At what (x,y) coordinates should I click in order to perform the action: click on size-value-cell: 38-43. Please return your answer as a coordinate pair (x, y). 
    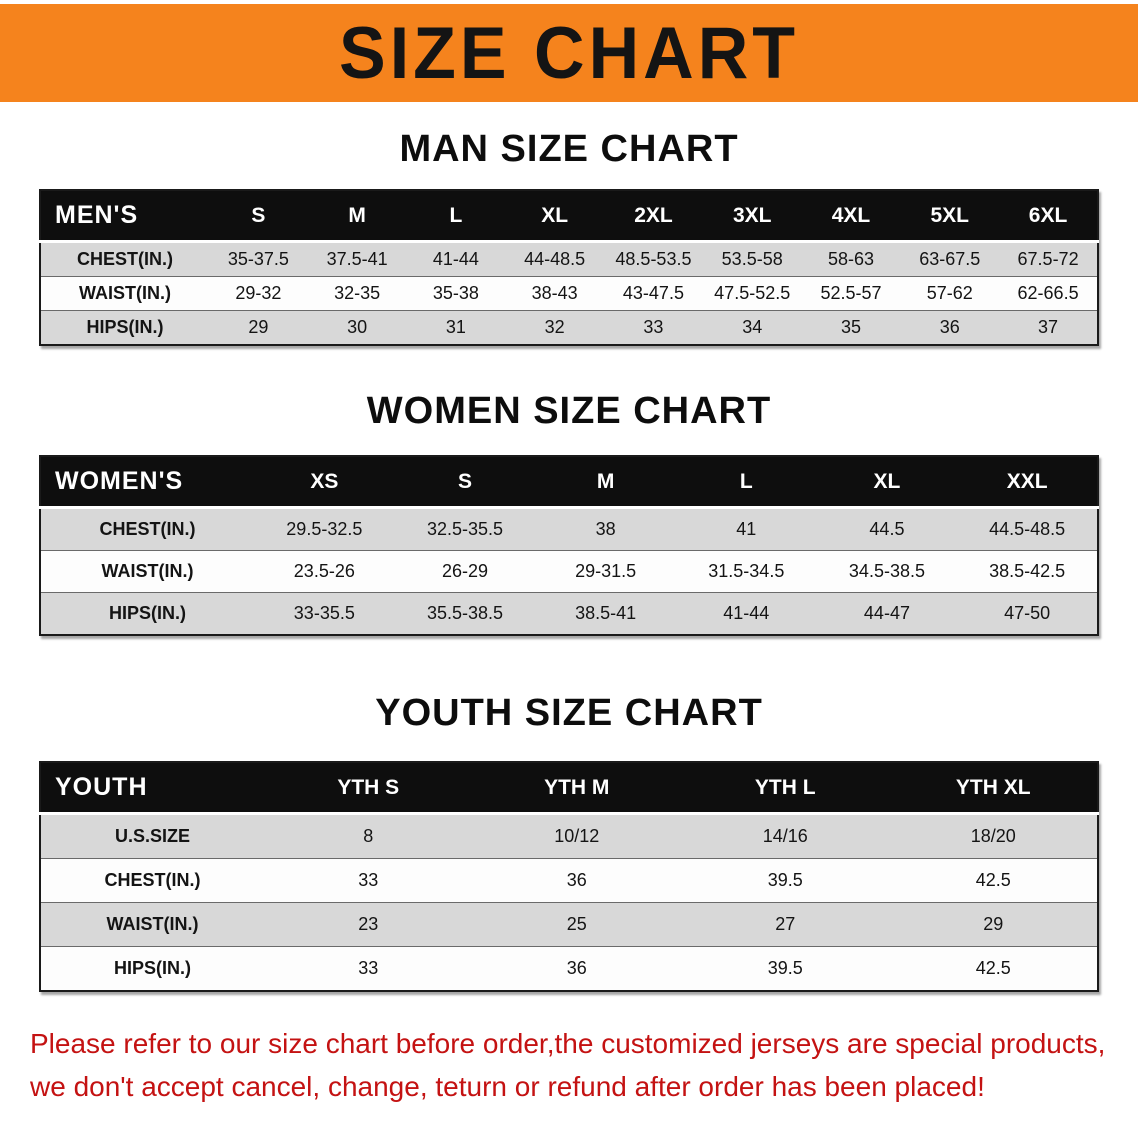
    Looking at the image, I should click on (555, 293).